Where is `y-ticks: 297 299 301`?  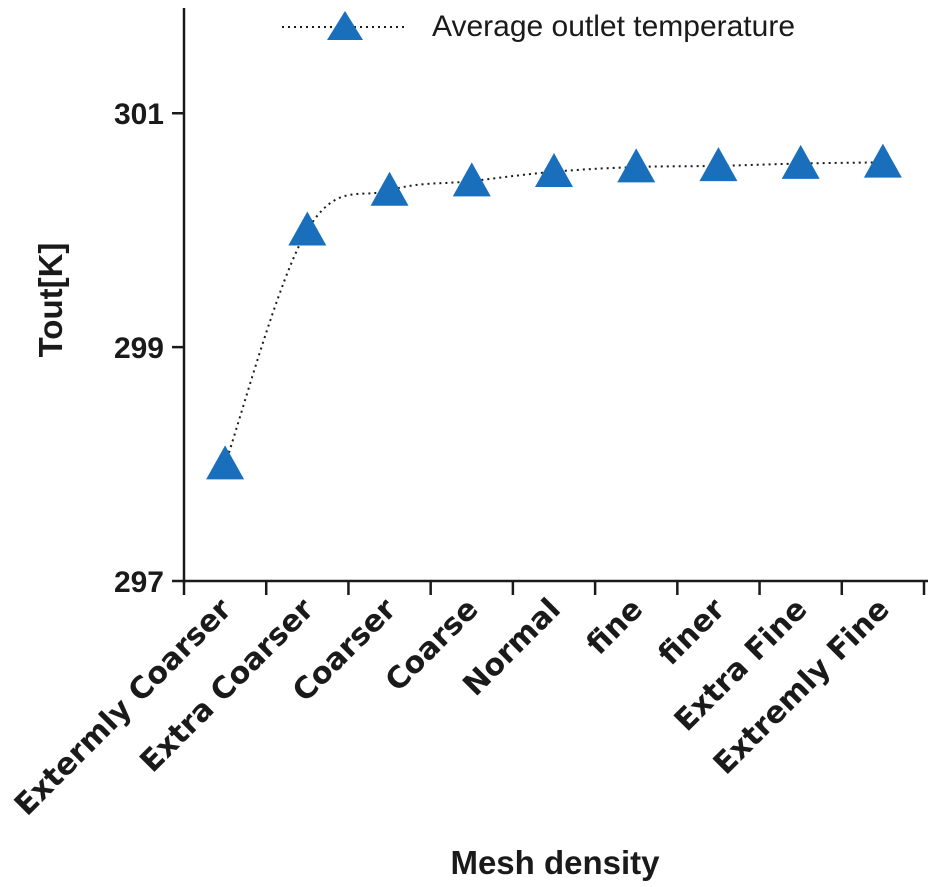
y-ticks: 297 299 301 is located at coordinates (149, 348).